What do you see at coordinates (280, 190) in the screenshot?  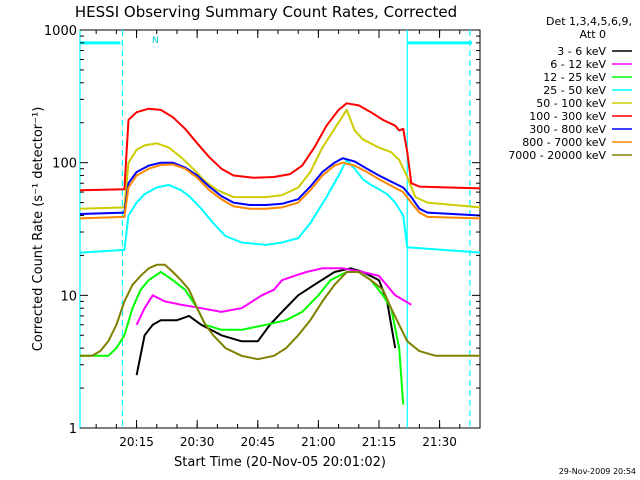 I see `series-line-800-7000-kev` at bounding box center [280, 190].